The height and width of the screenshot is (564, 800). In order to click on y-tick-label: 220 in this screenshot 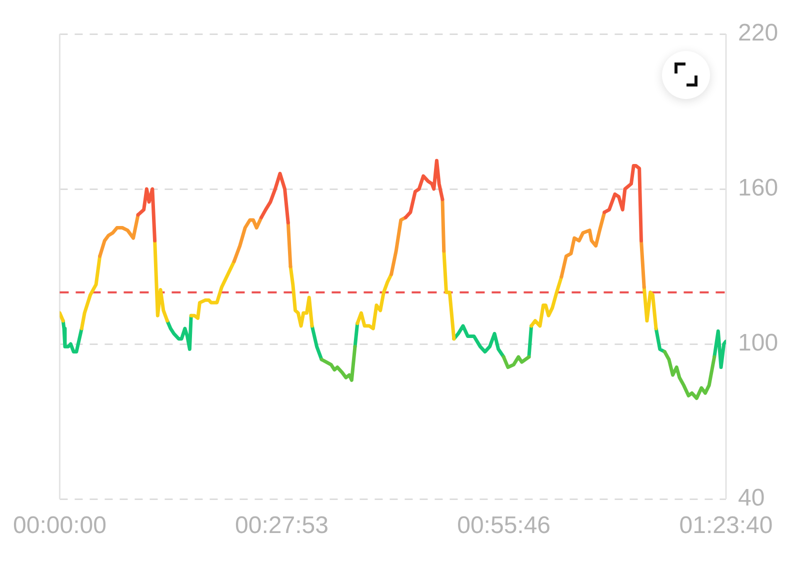, I will do `click(758, 33)`.